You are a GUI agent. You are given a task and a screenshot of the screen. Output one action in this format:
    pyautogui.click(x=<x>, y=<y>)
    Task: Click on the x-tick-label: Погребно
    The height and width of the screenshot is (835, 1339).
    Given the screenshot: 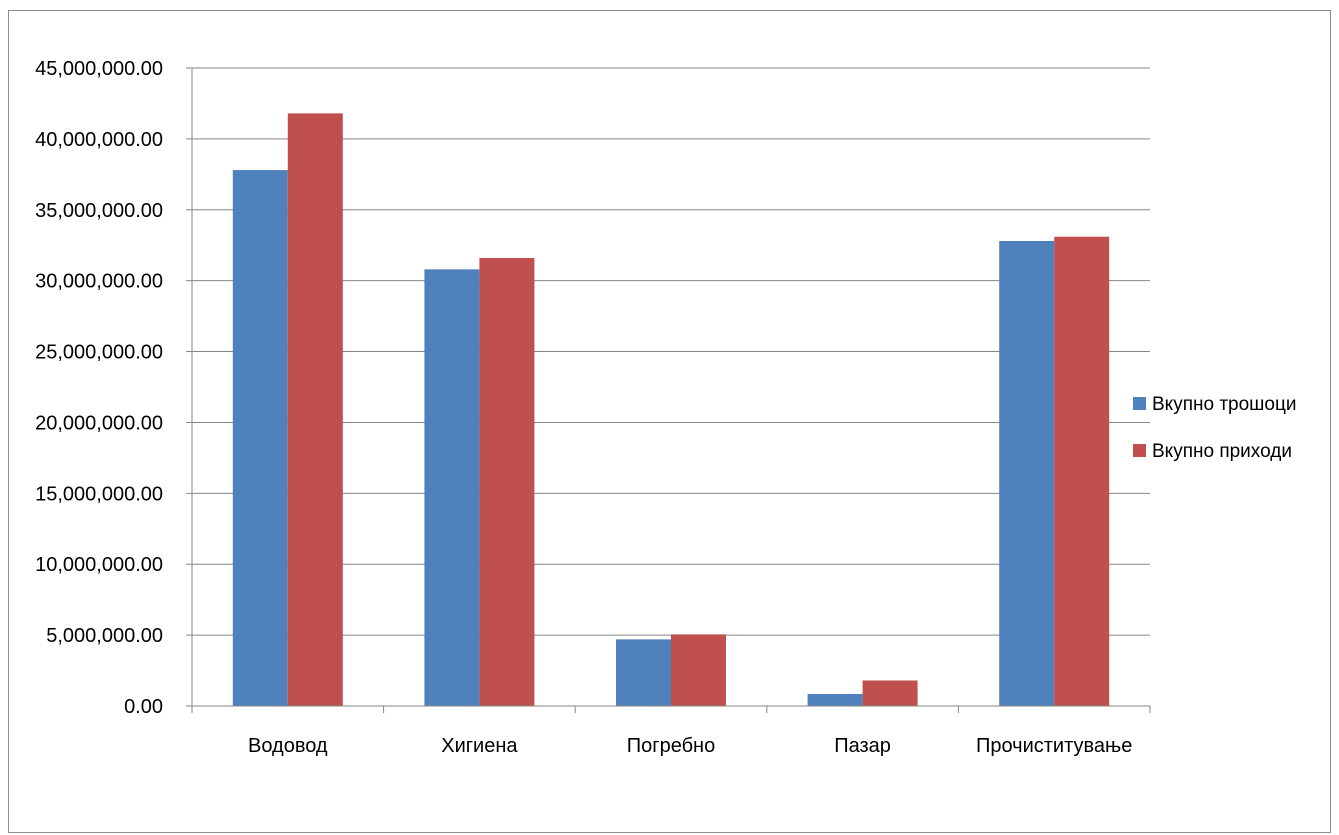 What is the action you would take?
    pyautogui.click(x=671, y=746)
    